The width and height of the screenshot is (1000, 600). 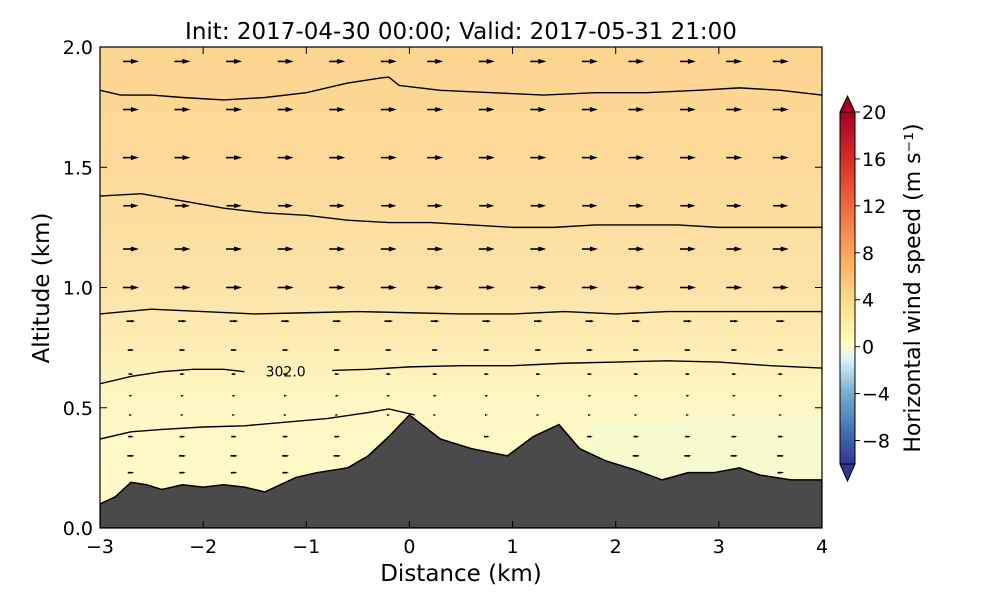 I want to click on y-tick-label: 0.0, so click(x=78, y=529).